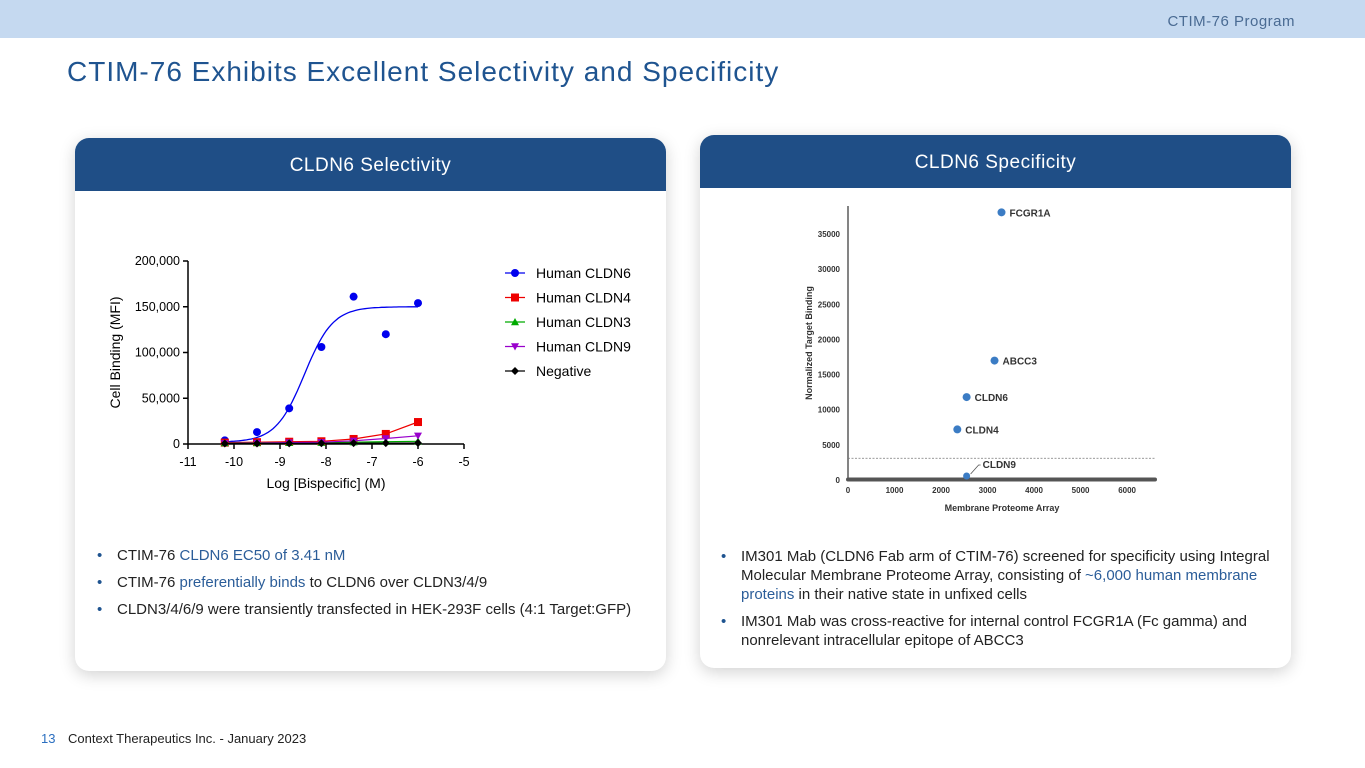  What do you see at coordinates (325, 483) in the screenshot?
I see `x-axis-label: Log [Bispecific] (M)` at bounding box center [325, 483].